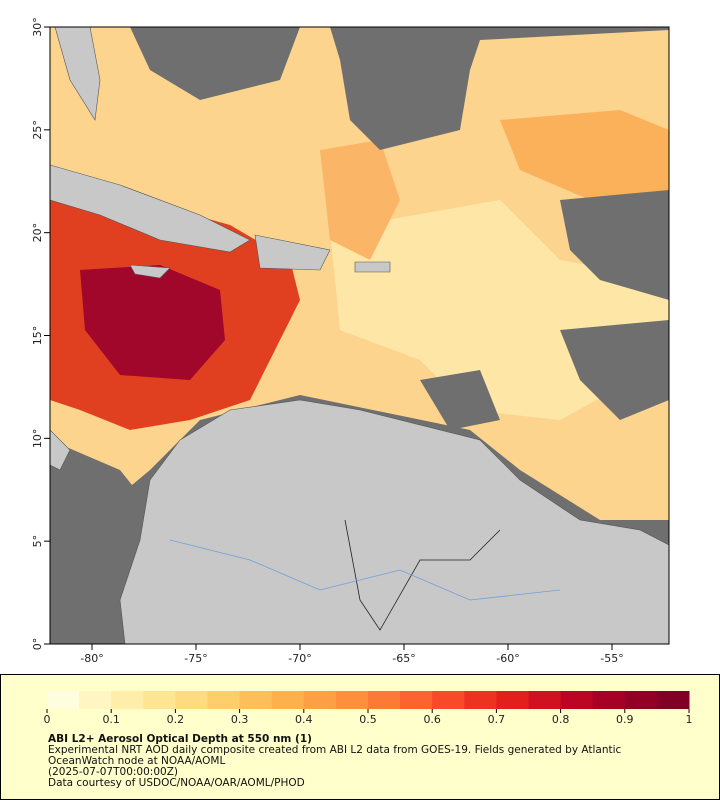 This screenshot has height=800, width=720. I want to click on border, so click(422, 575).